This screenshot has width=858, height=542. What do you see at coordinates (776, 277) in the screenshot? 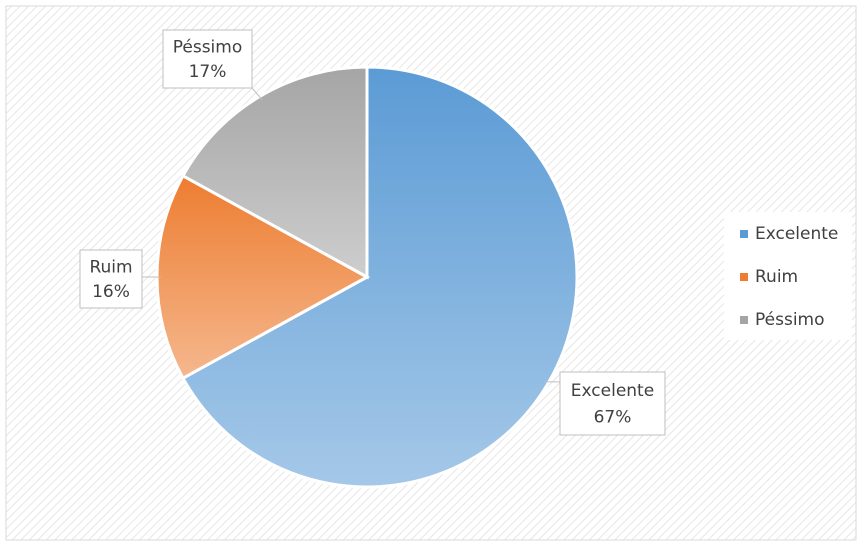
I see `legend-label: Ruim` at bounding box center [776, 277].